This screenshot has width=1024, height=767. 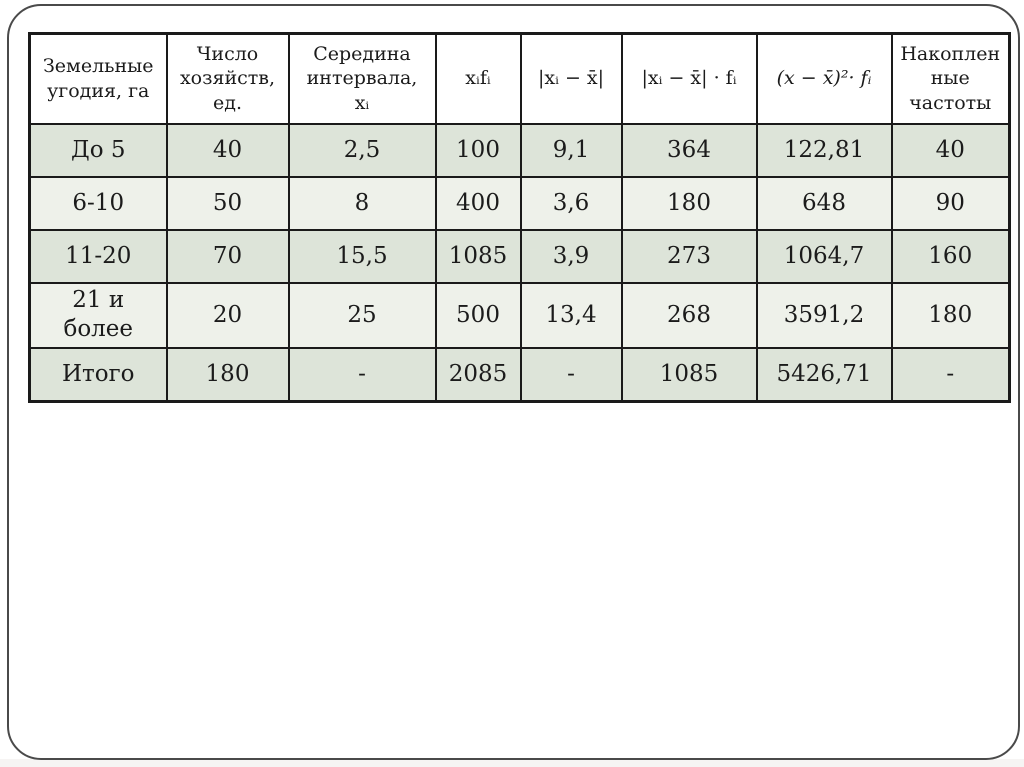 What do you see at coordinates (362, 256) in the screenshot?
I see `table-cell: 15,5` at bounding box center [362, 256].